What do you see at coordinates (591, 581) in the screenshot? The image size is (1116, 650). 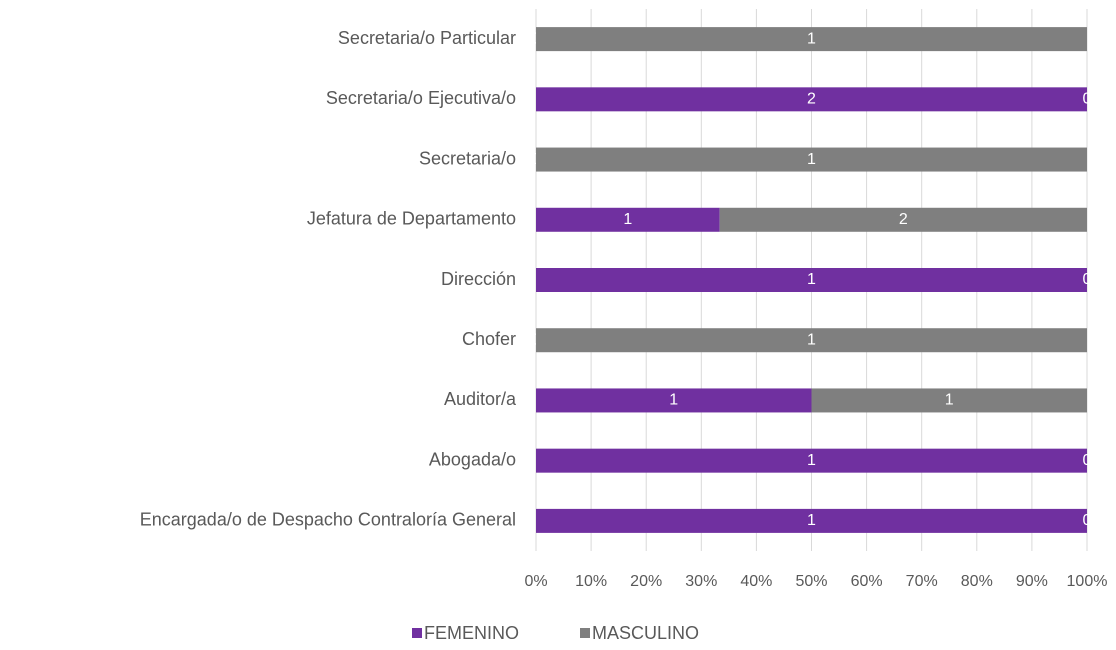 I see `x-tick-label: 10%` at bounding box center [591, 581].